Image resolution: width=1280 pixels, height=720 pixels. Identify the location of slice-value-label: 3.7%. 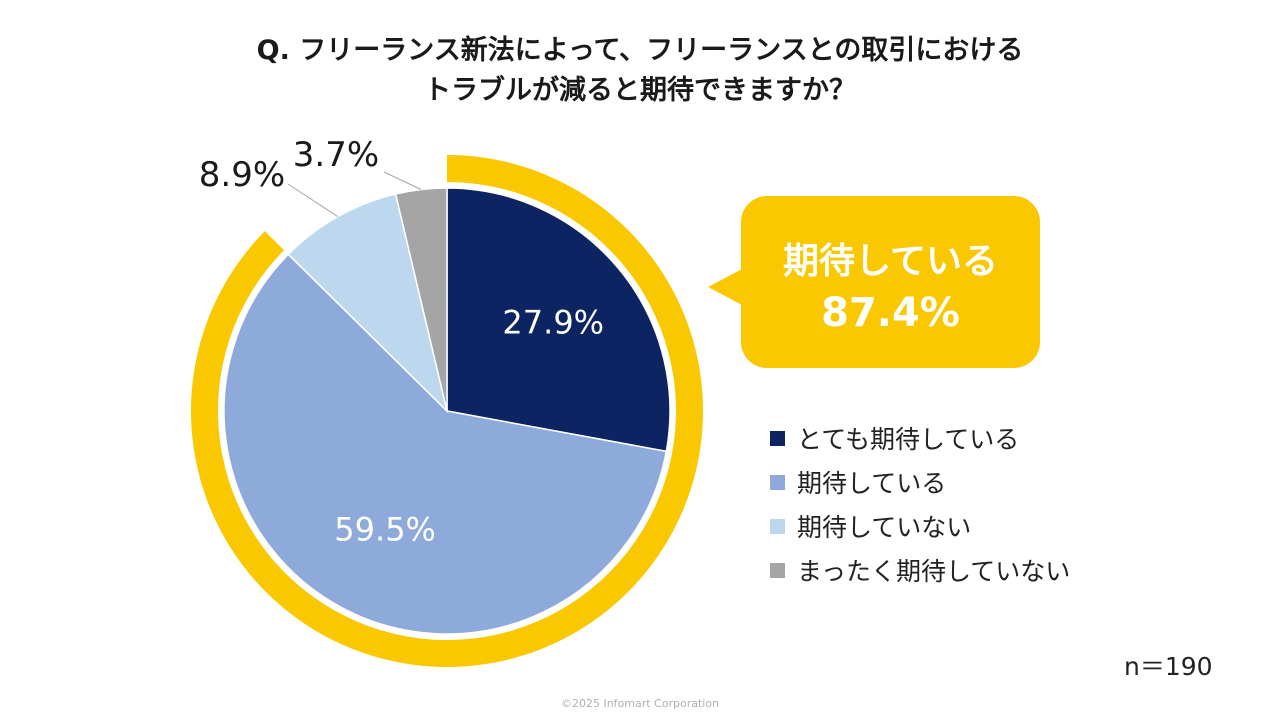
(336, 155).